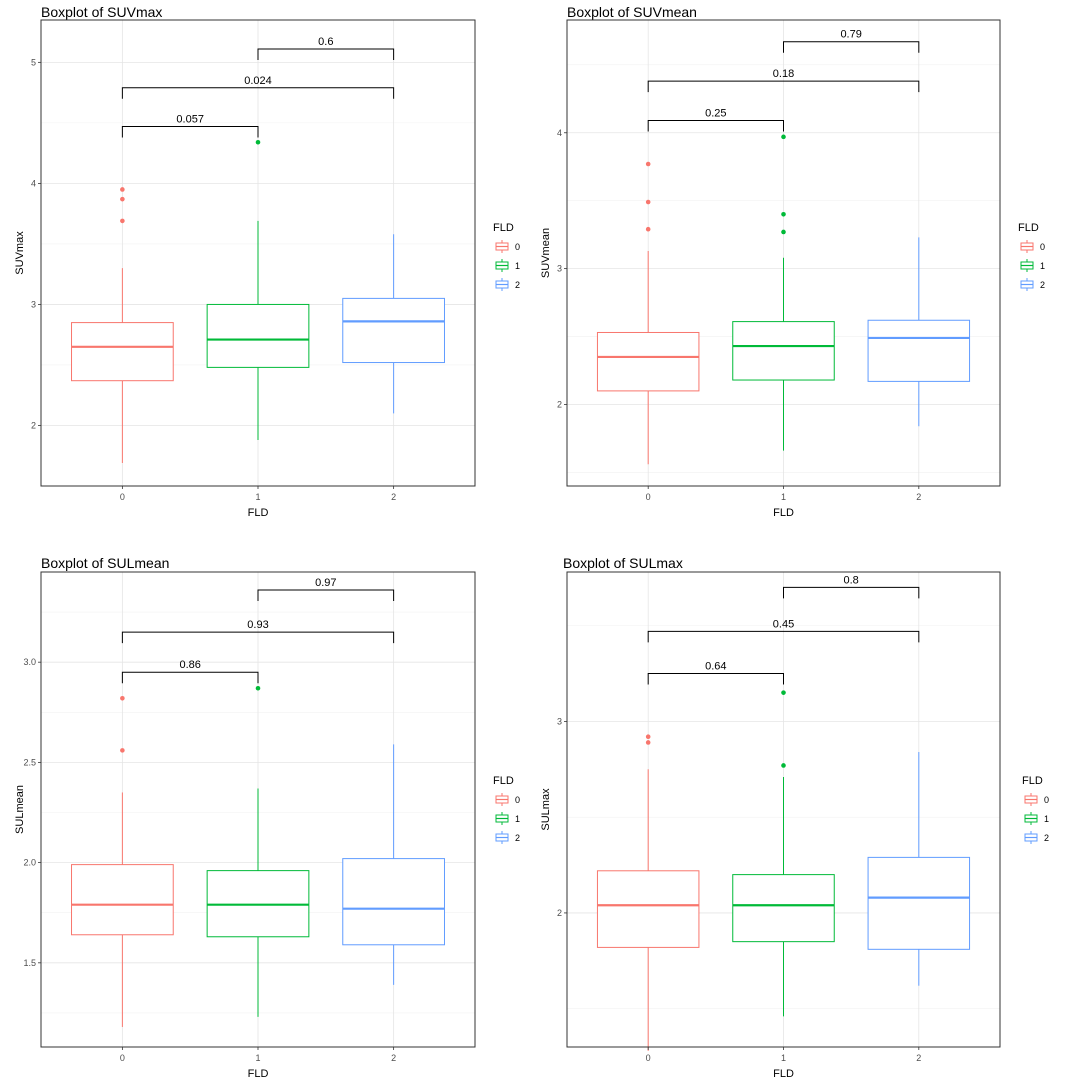 The width and height of the screenshot is (1065, 1085). I want to click on y-axis-label: SULmean, so click(20, 809).